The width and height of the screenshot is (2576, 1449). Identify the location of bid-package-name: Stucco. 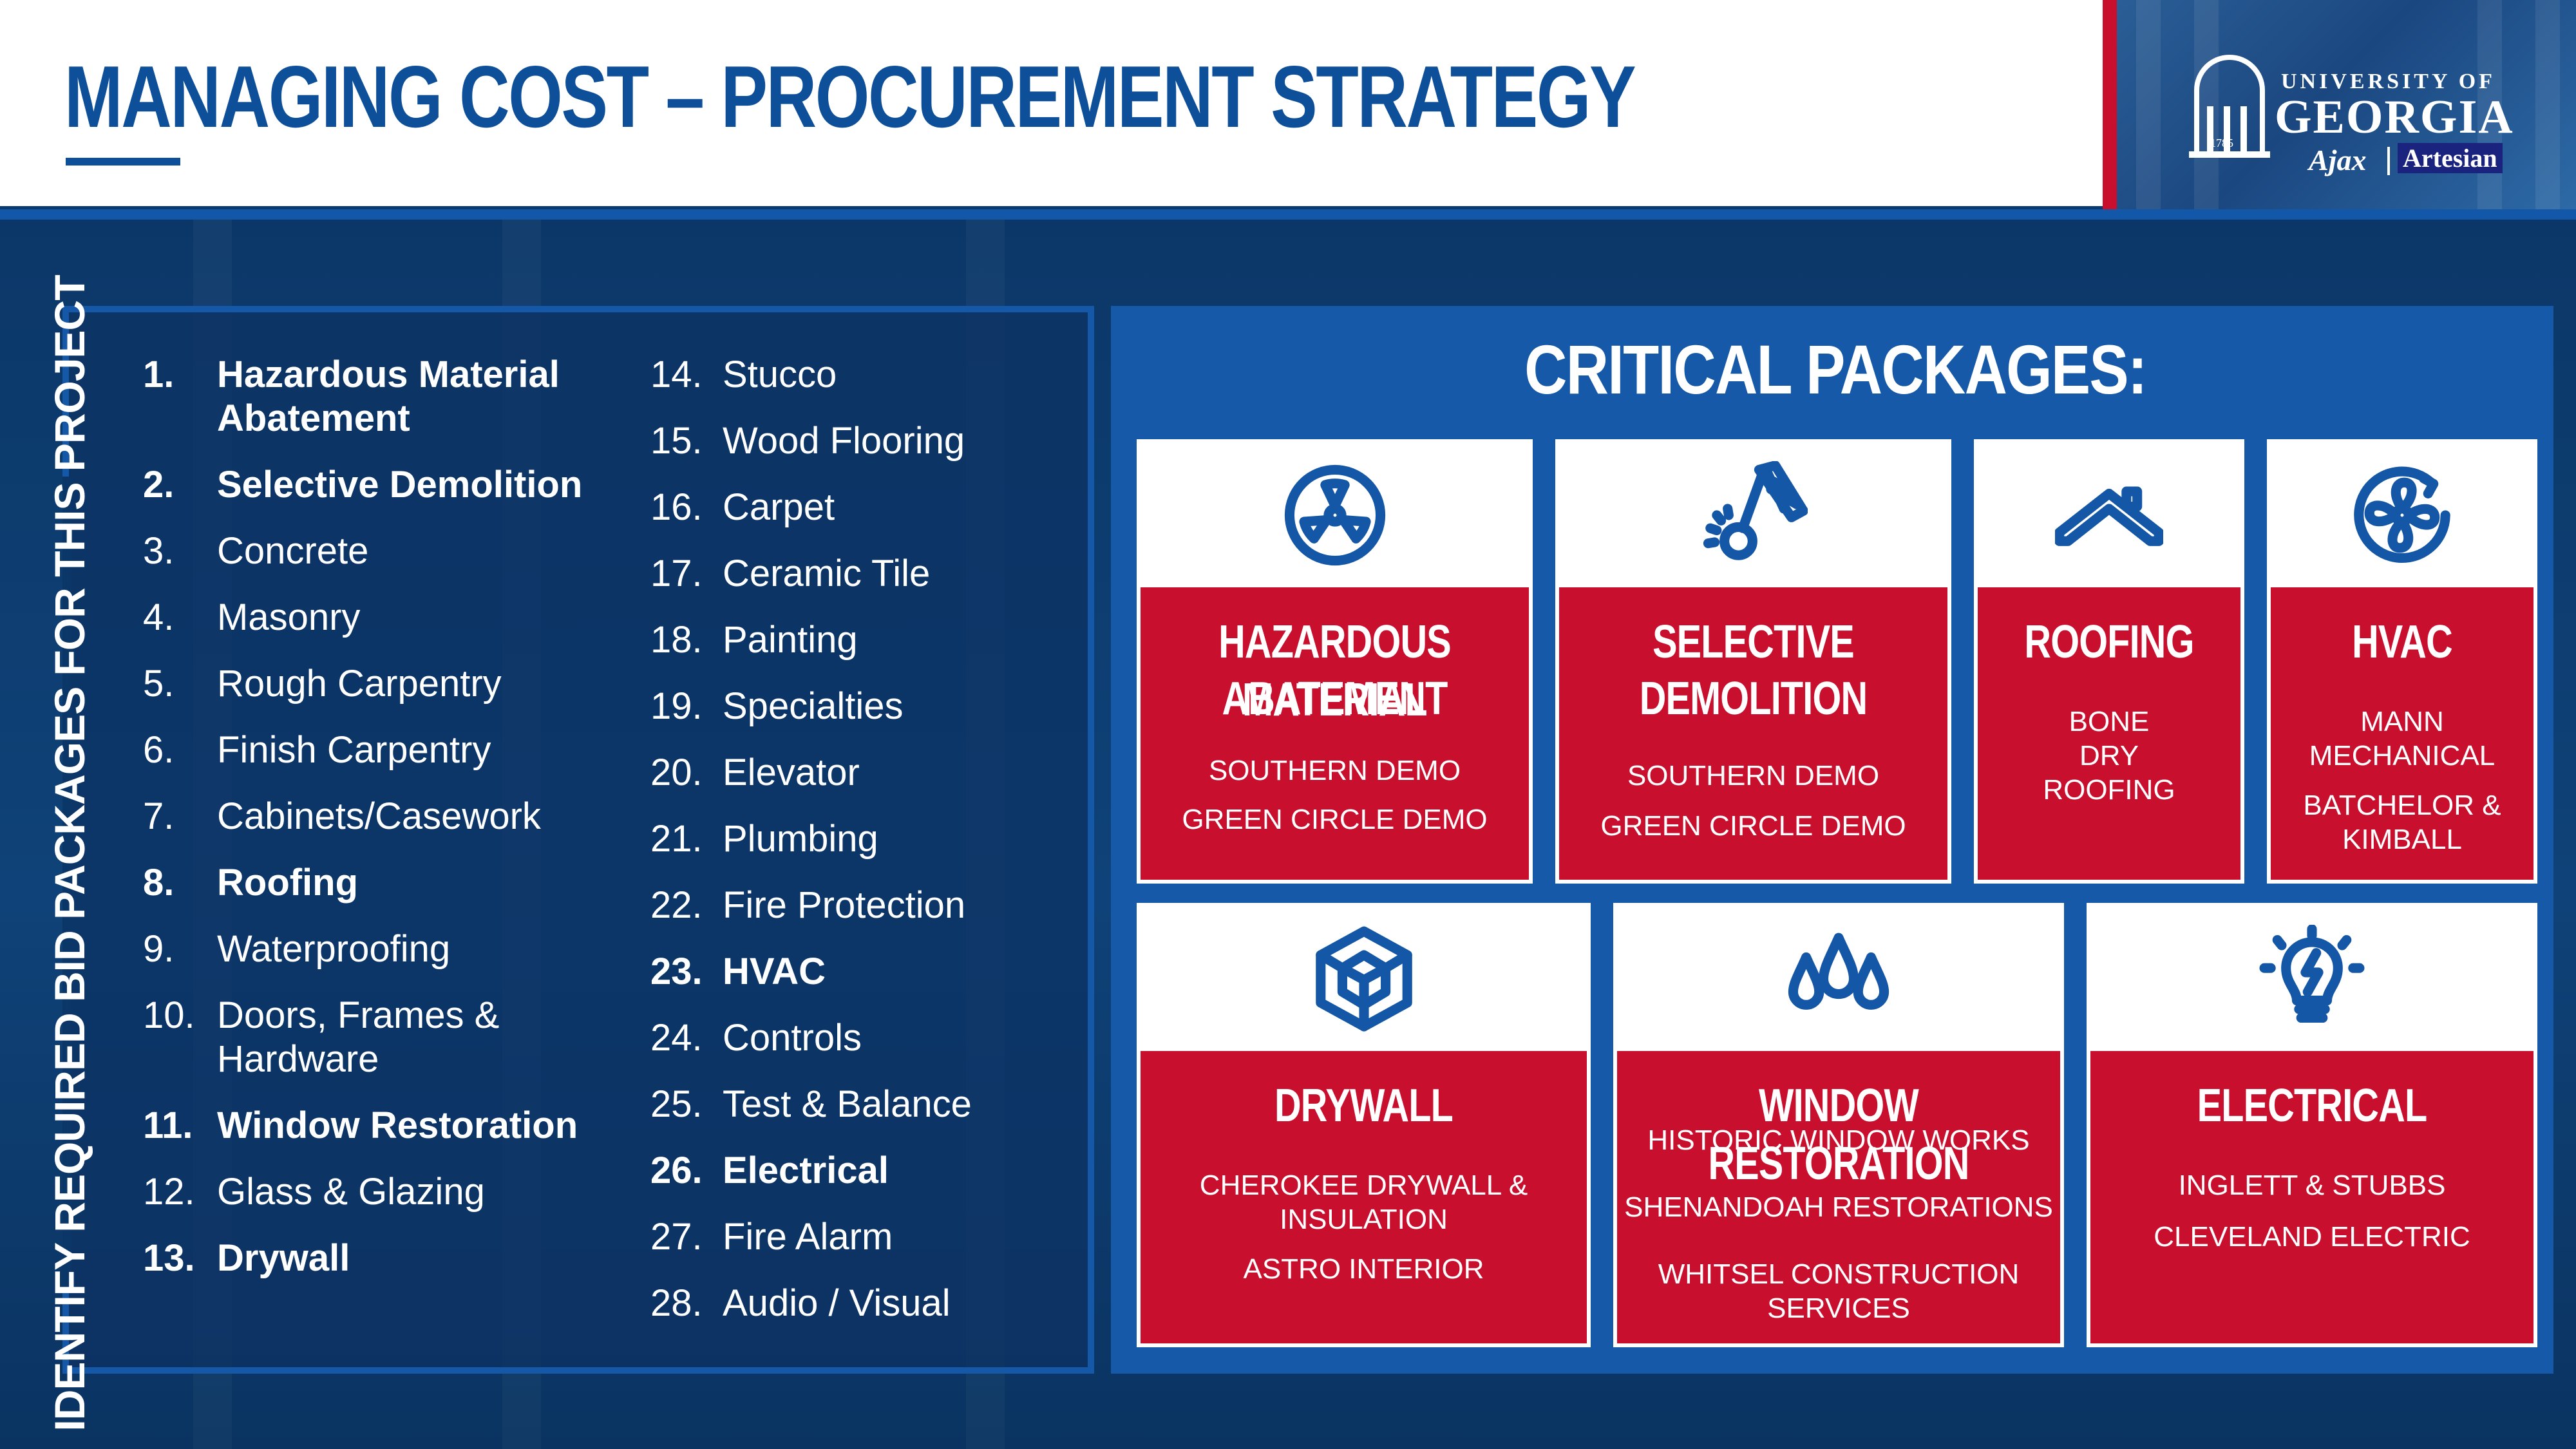
(780, 374).